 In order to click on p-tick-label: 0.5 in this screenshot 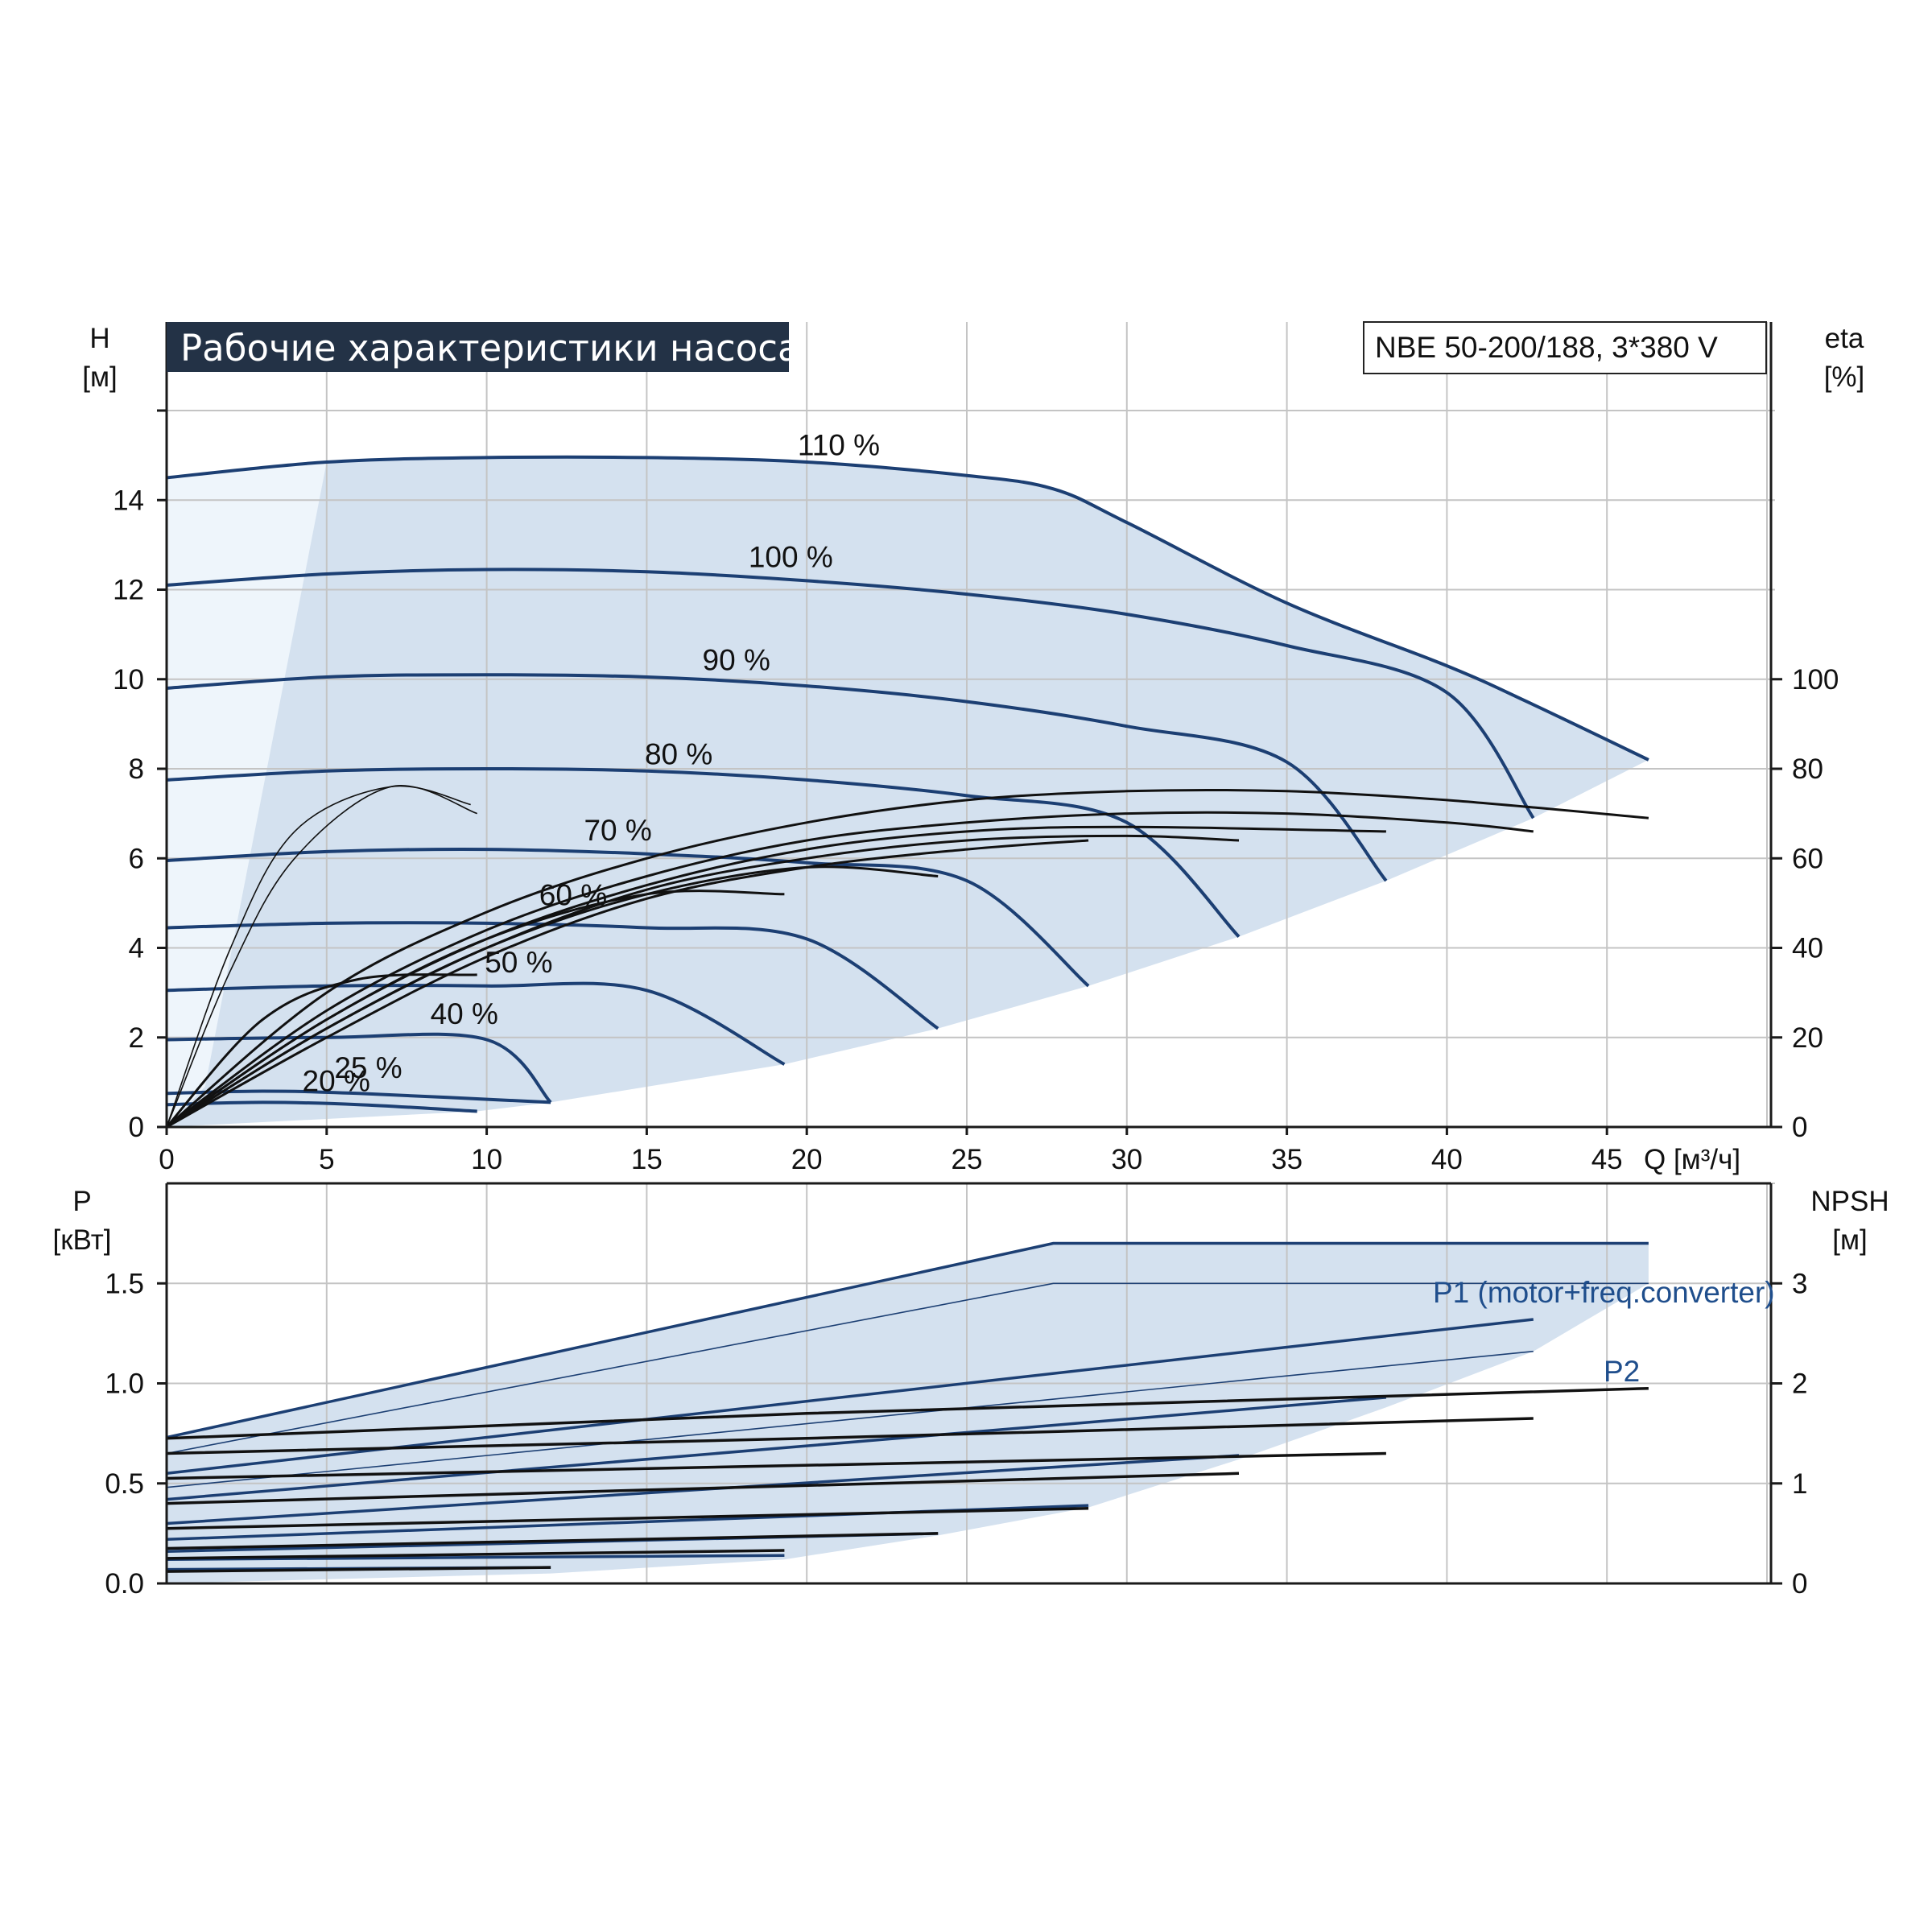, I will do `click(124, 1484)`.